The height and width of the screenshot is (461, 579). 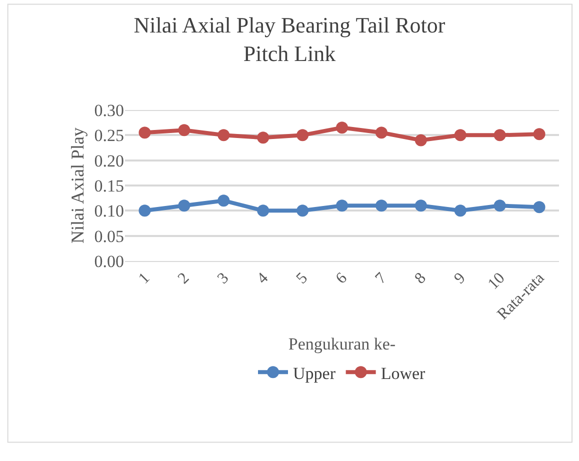 What do you see at coordinates (109, 160) in the screenshot?
I see `y-tick-label: 0.20` at bounding box center [109, 160].